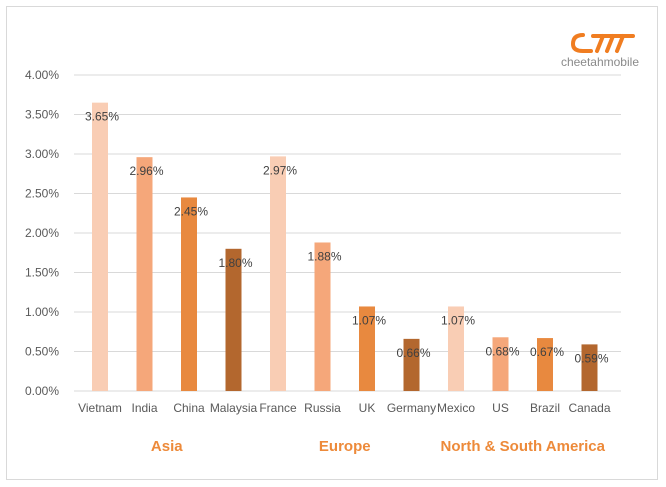 This screenshot has width=666, height=487. Describe the element at coordinates (42, 233) in the screenshot. I see `y-tick-label: 2.00%` at that location.